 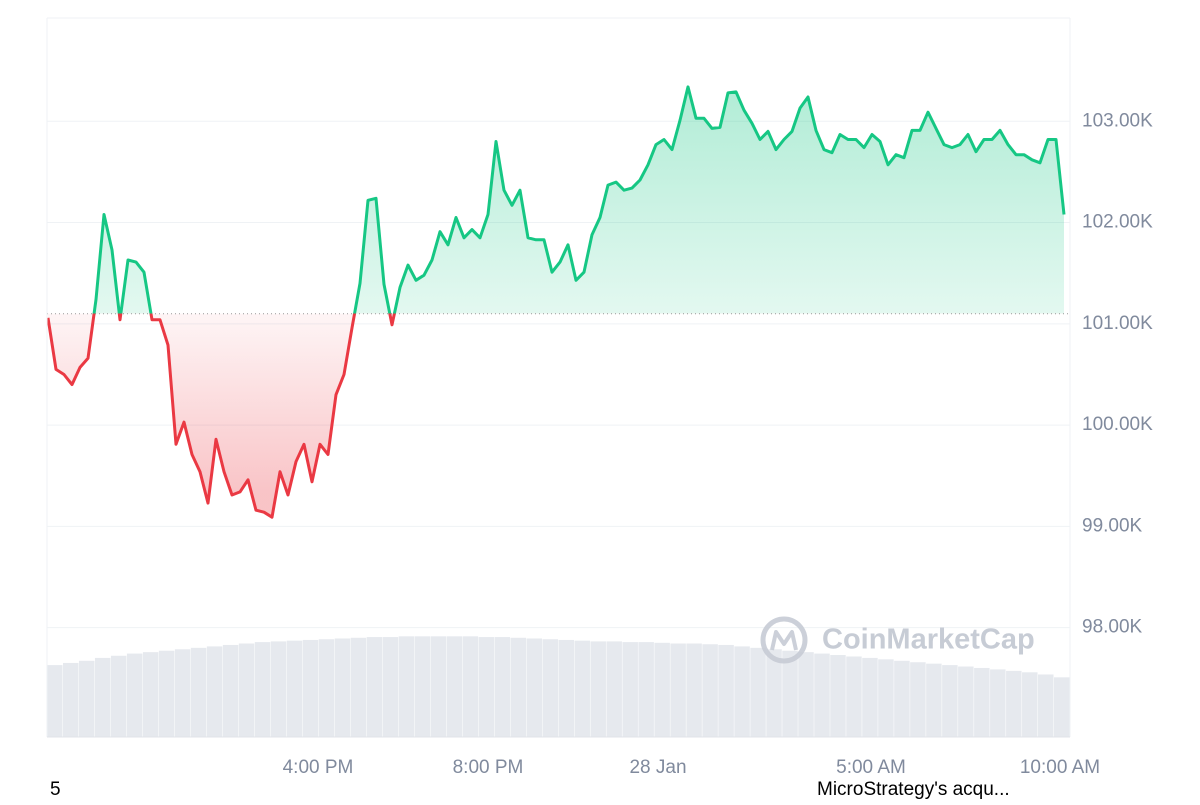 What do you see at coordinates (784, 640) in the screenshot?
I see `watermark-logo` at bounding box center [784, 640].